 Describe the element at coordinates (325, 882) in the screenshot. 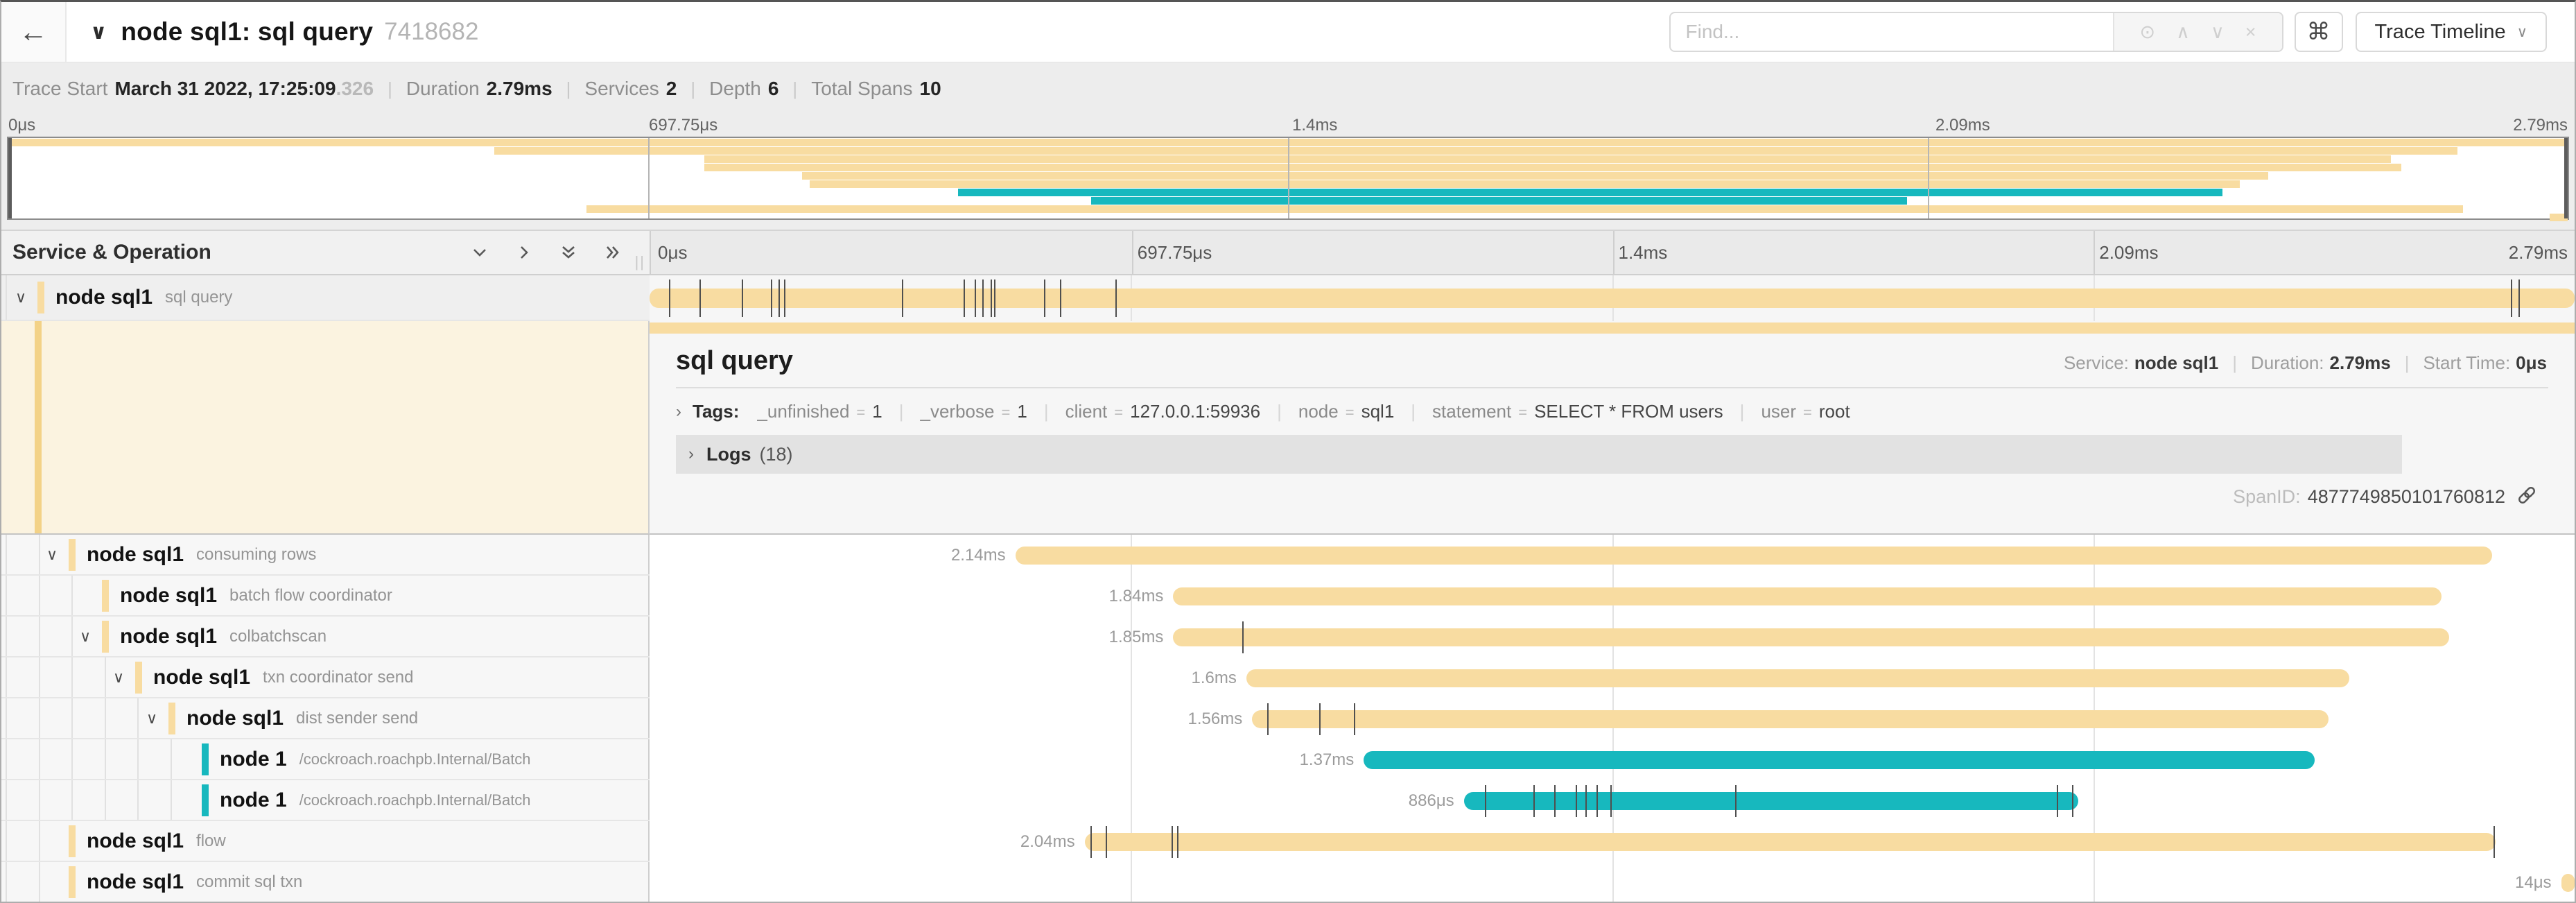

I see `span-tree-item: node sql1 commit sql txn` at that location.